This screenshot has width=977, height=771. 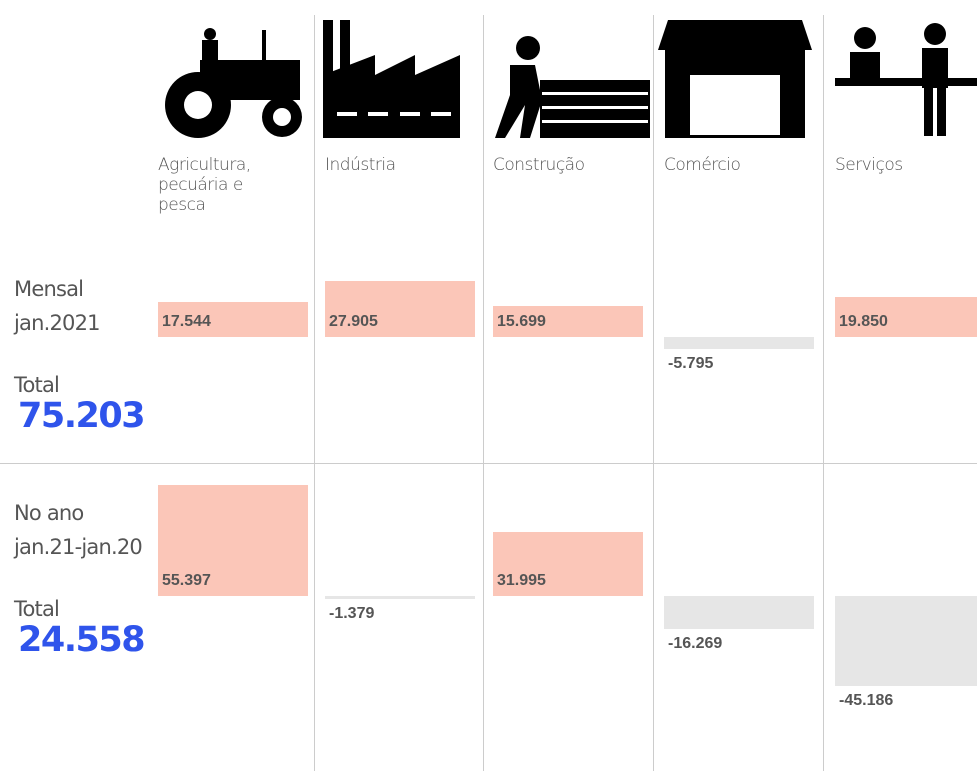 What do you see at coordinates (488, 463) in the screenshot?
I see `row-divider` at bounding box center [488, 463].